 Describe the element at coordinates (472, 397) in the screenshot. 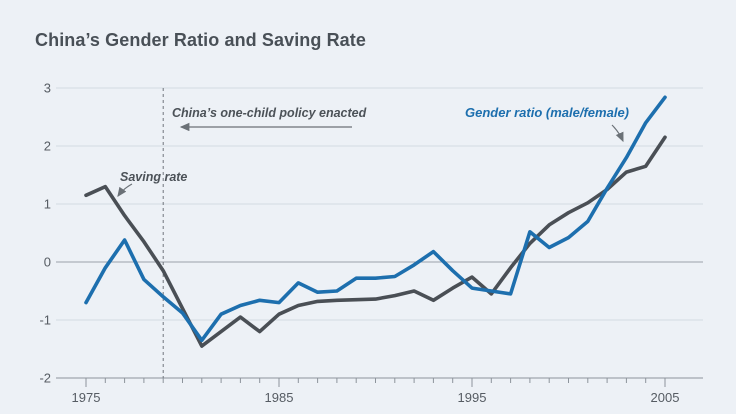

I see `x-tick-label: 1995` at that location.